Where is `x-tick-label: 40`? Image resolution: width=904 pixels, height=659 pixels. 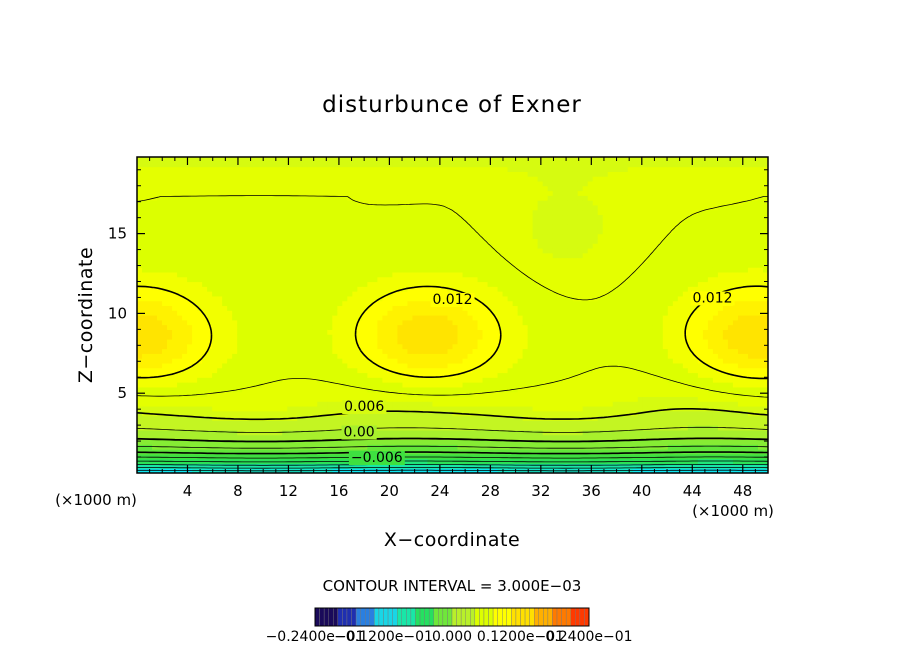 x-tick-label: 40 is located at coordinates (641, 491).